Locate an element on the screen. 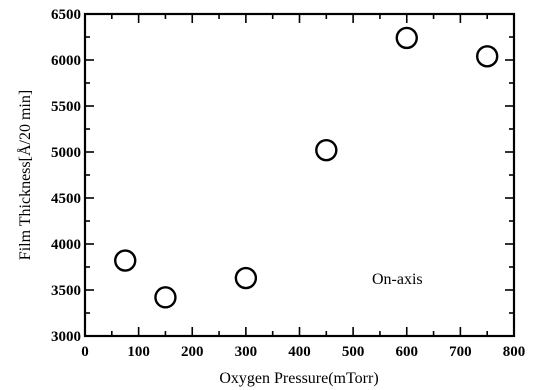 The height and width of the screenshot is (390, 549). y-tick-label: 5500 is located at coordinates (66, 107).